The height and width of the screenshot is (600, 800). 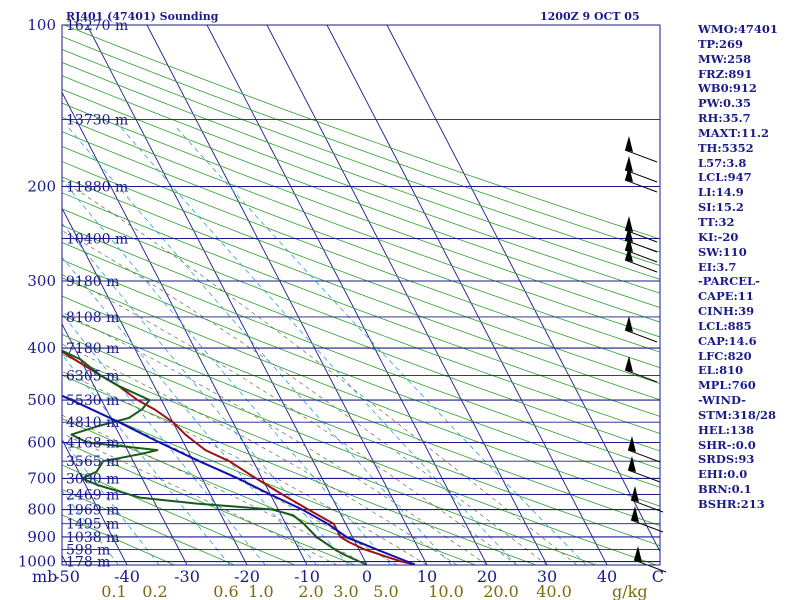 What do you see at coordinates (554, 591) in the screenshot?
I see `mixing-ratio-label: 40.0` at bounding box center [554, 591].